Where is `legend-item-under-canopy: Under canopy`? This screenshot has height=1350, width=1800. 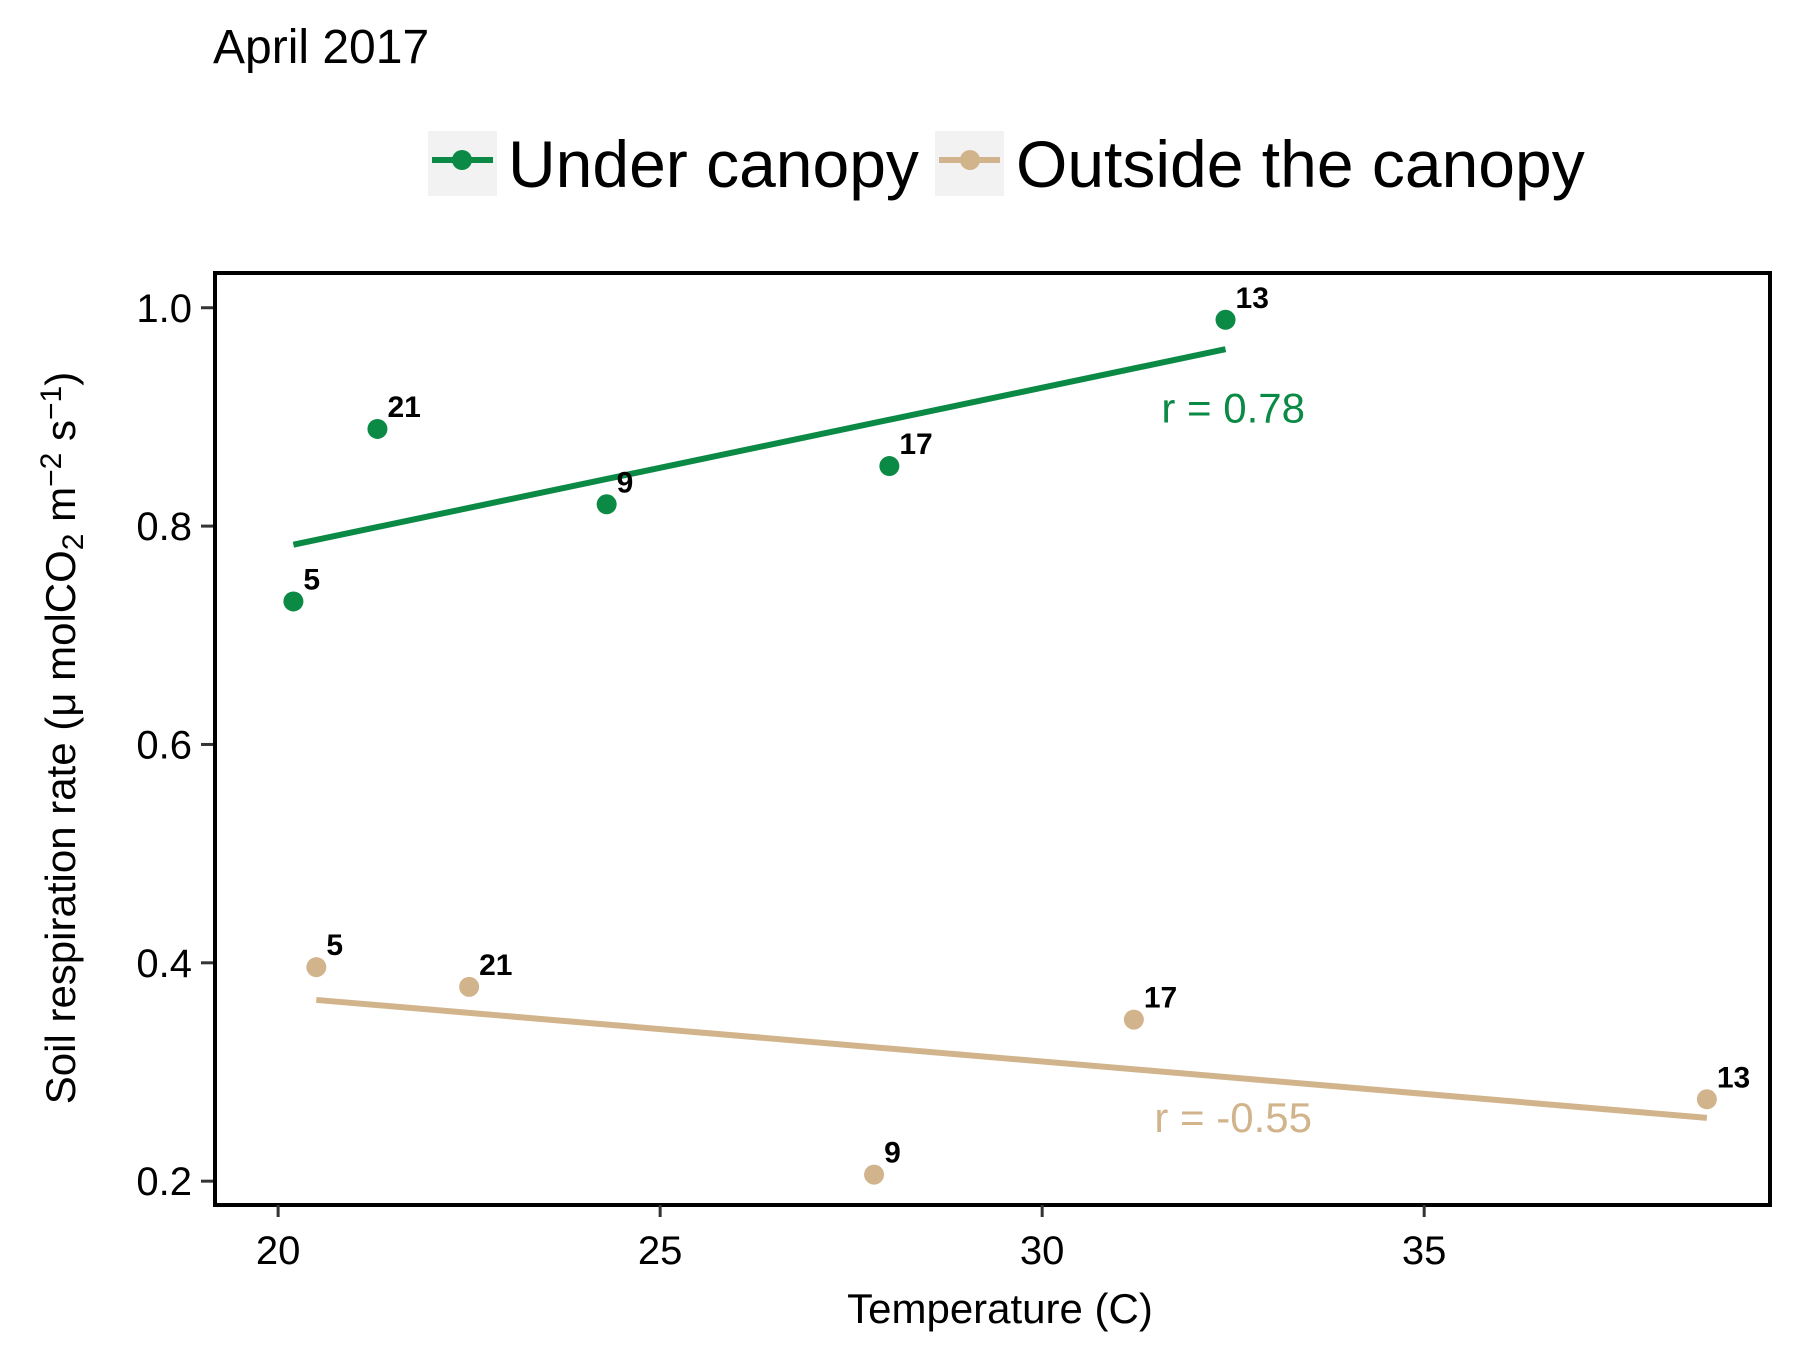 legend-item-under-canopy: Under canopy is located at coordinates (673, 164).